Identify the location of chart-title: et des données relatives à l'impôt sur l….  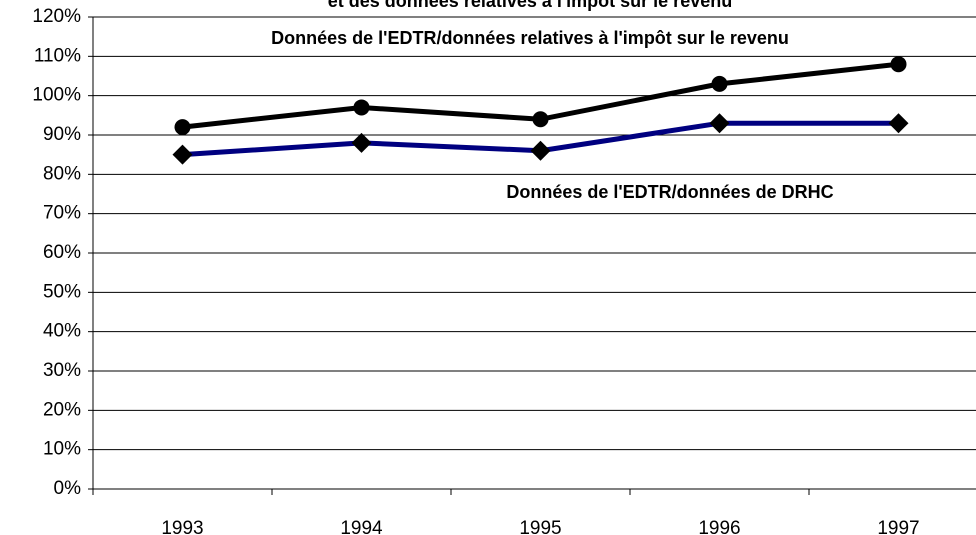
(530, 5).